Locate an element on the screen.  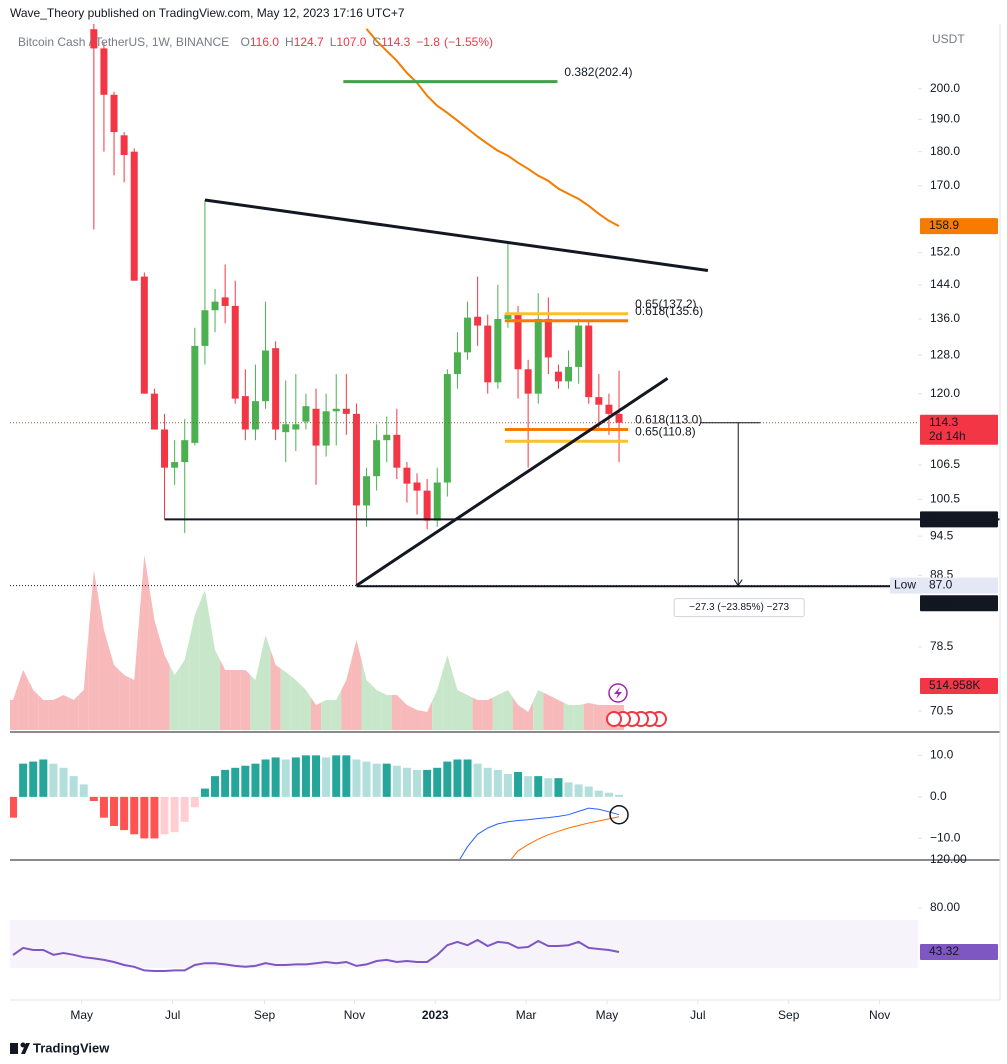
y-tick-label: 128.0 is located at coordinates (945, 354).